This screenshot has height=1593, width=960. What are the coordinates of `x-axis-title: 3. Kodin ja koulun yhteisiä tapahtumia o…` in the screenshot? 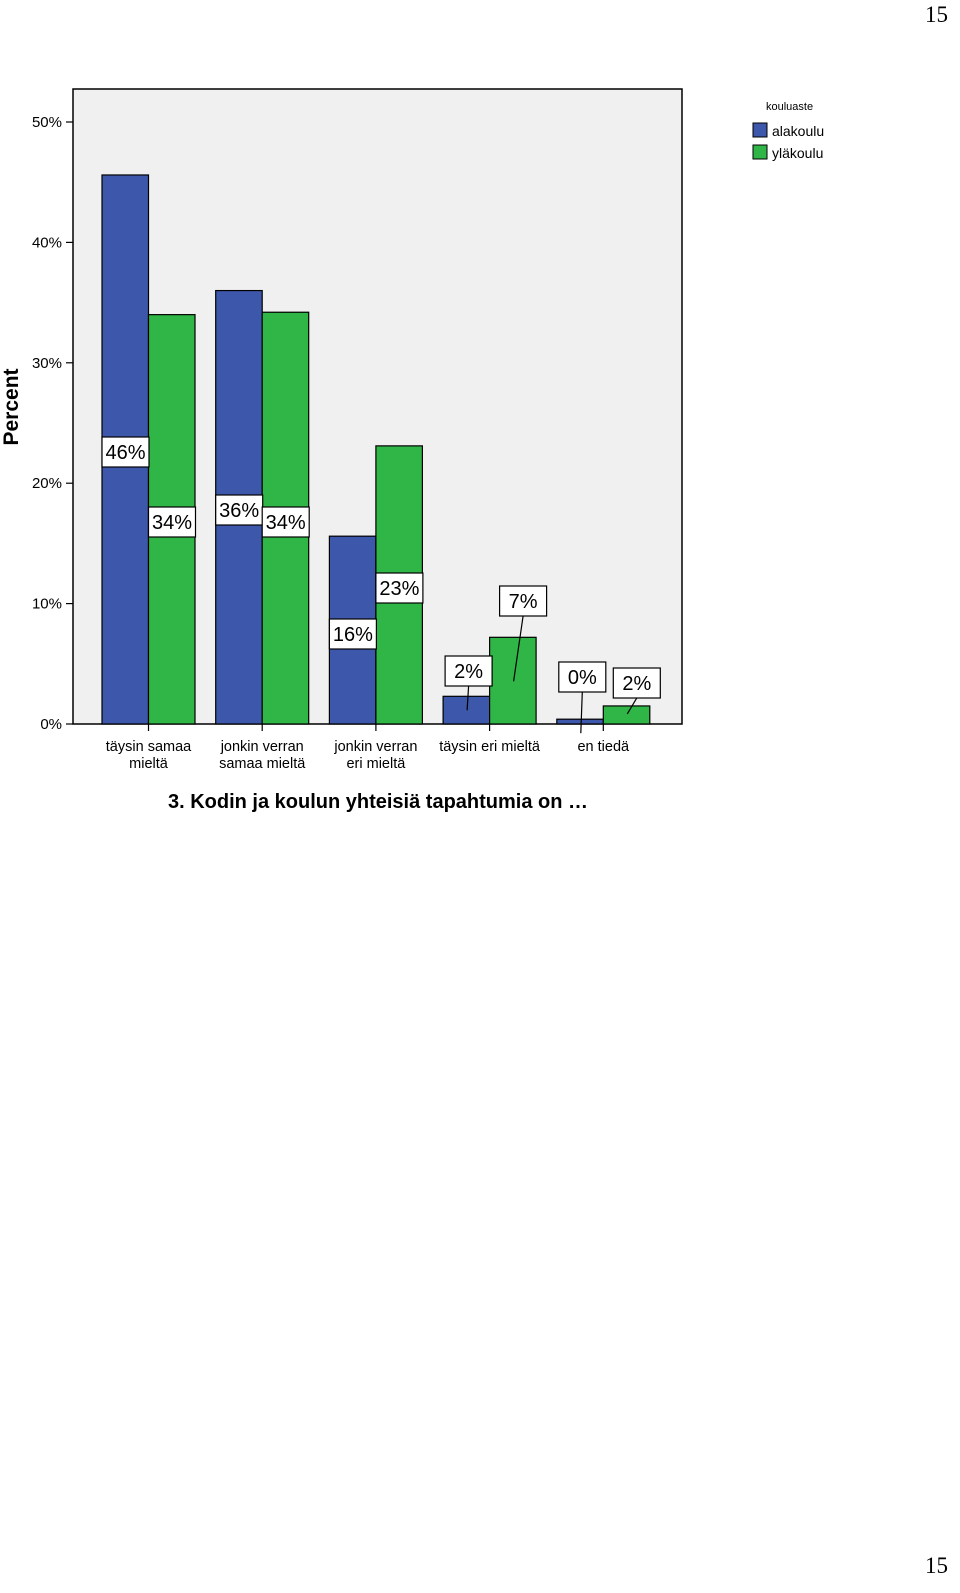 It's located at (378, 802).